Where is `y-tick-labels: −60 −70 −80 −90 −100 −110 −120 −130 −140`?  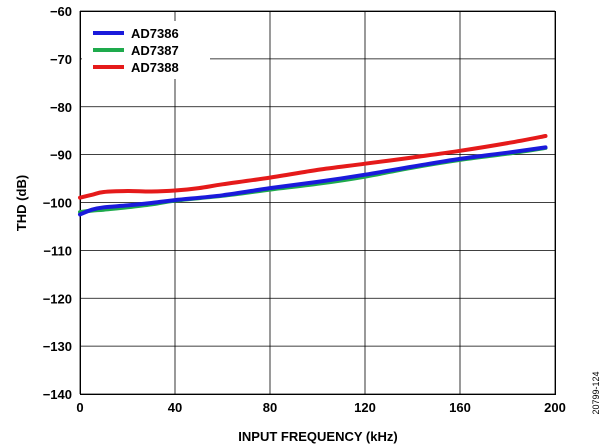
y-tick-labels: −60 −70 −80 −90 −100 −110 −120 −130 −140 is located at coordinates (57, 203).